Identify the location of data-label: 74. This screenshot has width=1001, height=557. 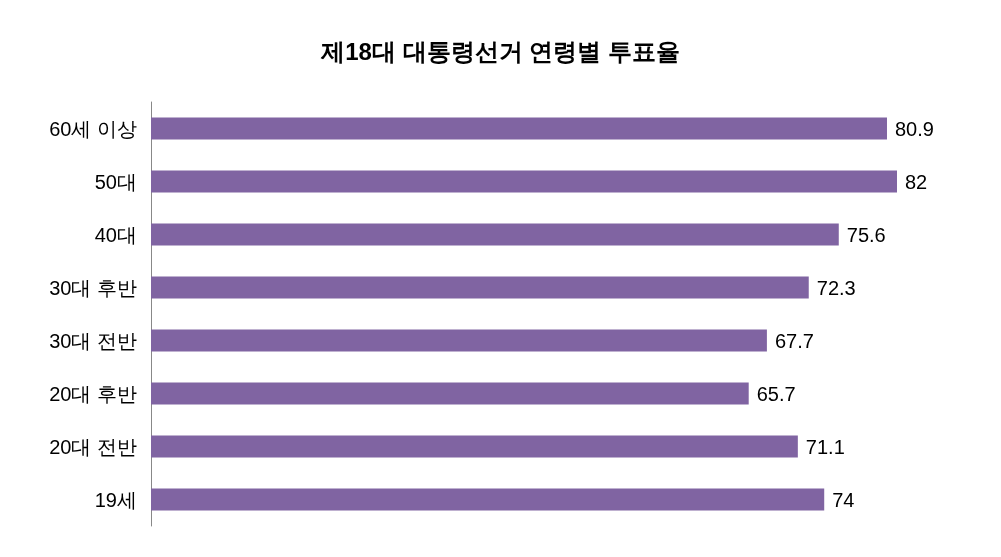
(843, 499).